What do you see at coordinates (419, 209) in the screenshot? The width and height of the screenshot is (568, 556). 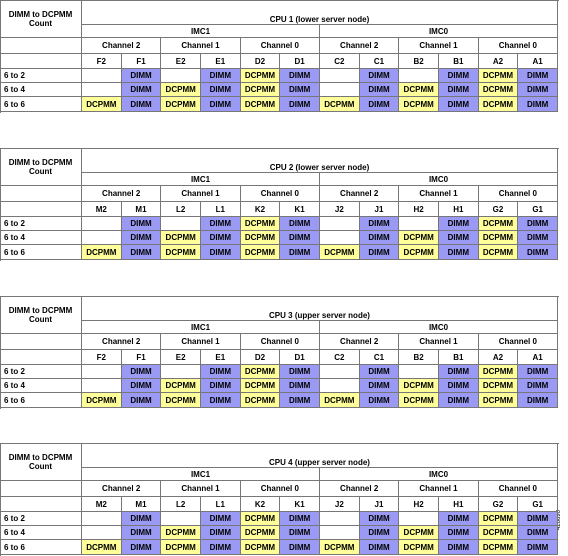 I see `slot-header: H2` at bounding box center [419, 209].